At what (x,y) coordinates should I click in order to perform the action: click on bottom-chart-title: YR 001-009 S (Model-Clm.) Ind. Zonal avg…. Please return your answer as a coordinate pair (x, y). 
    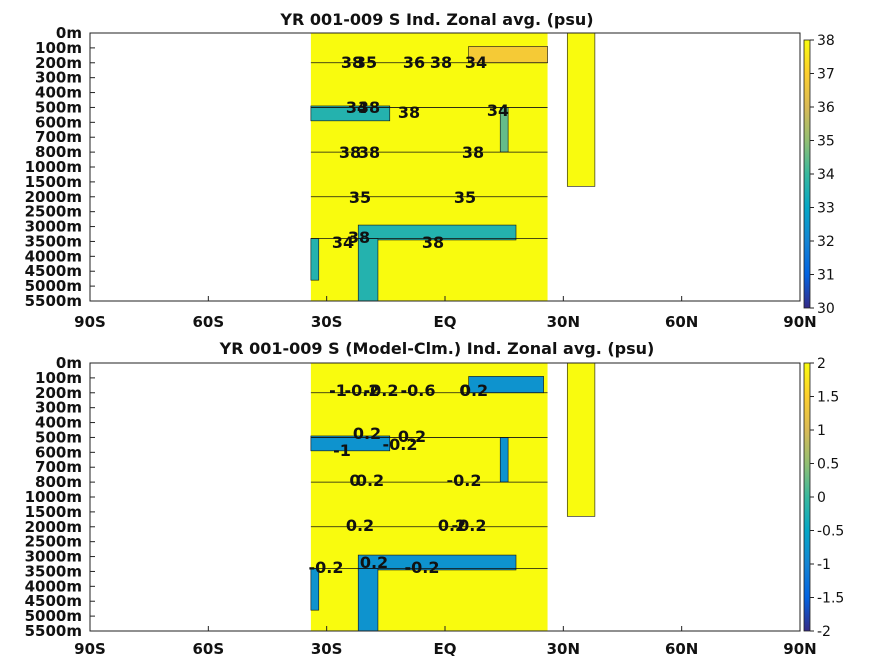
    Looking at the image, I should click on (437, 348).